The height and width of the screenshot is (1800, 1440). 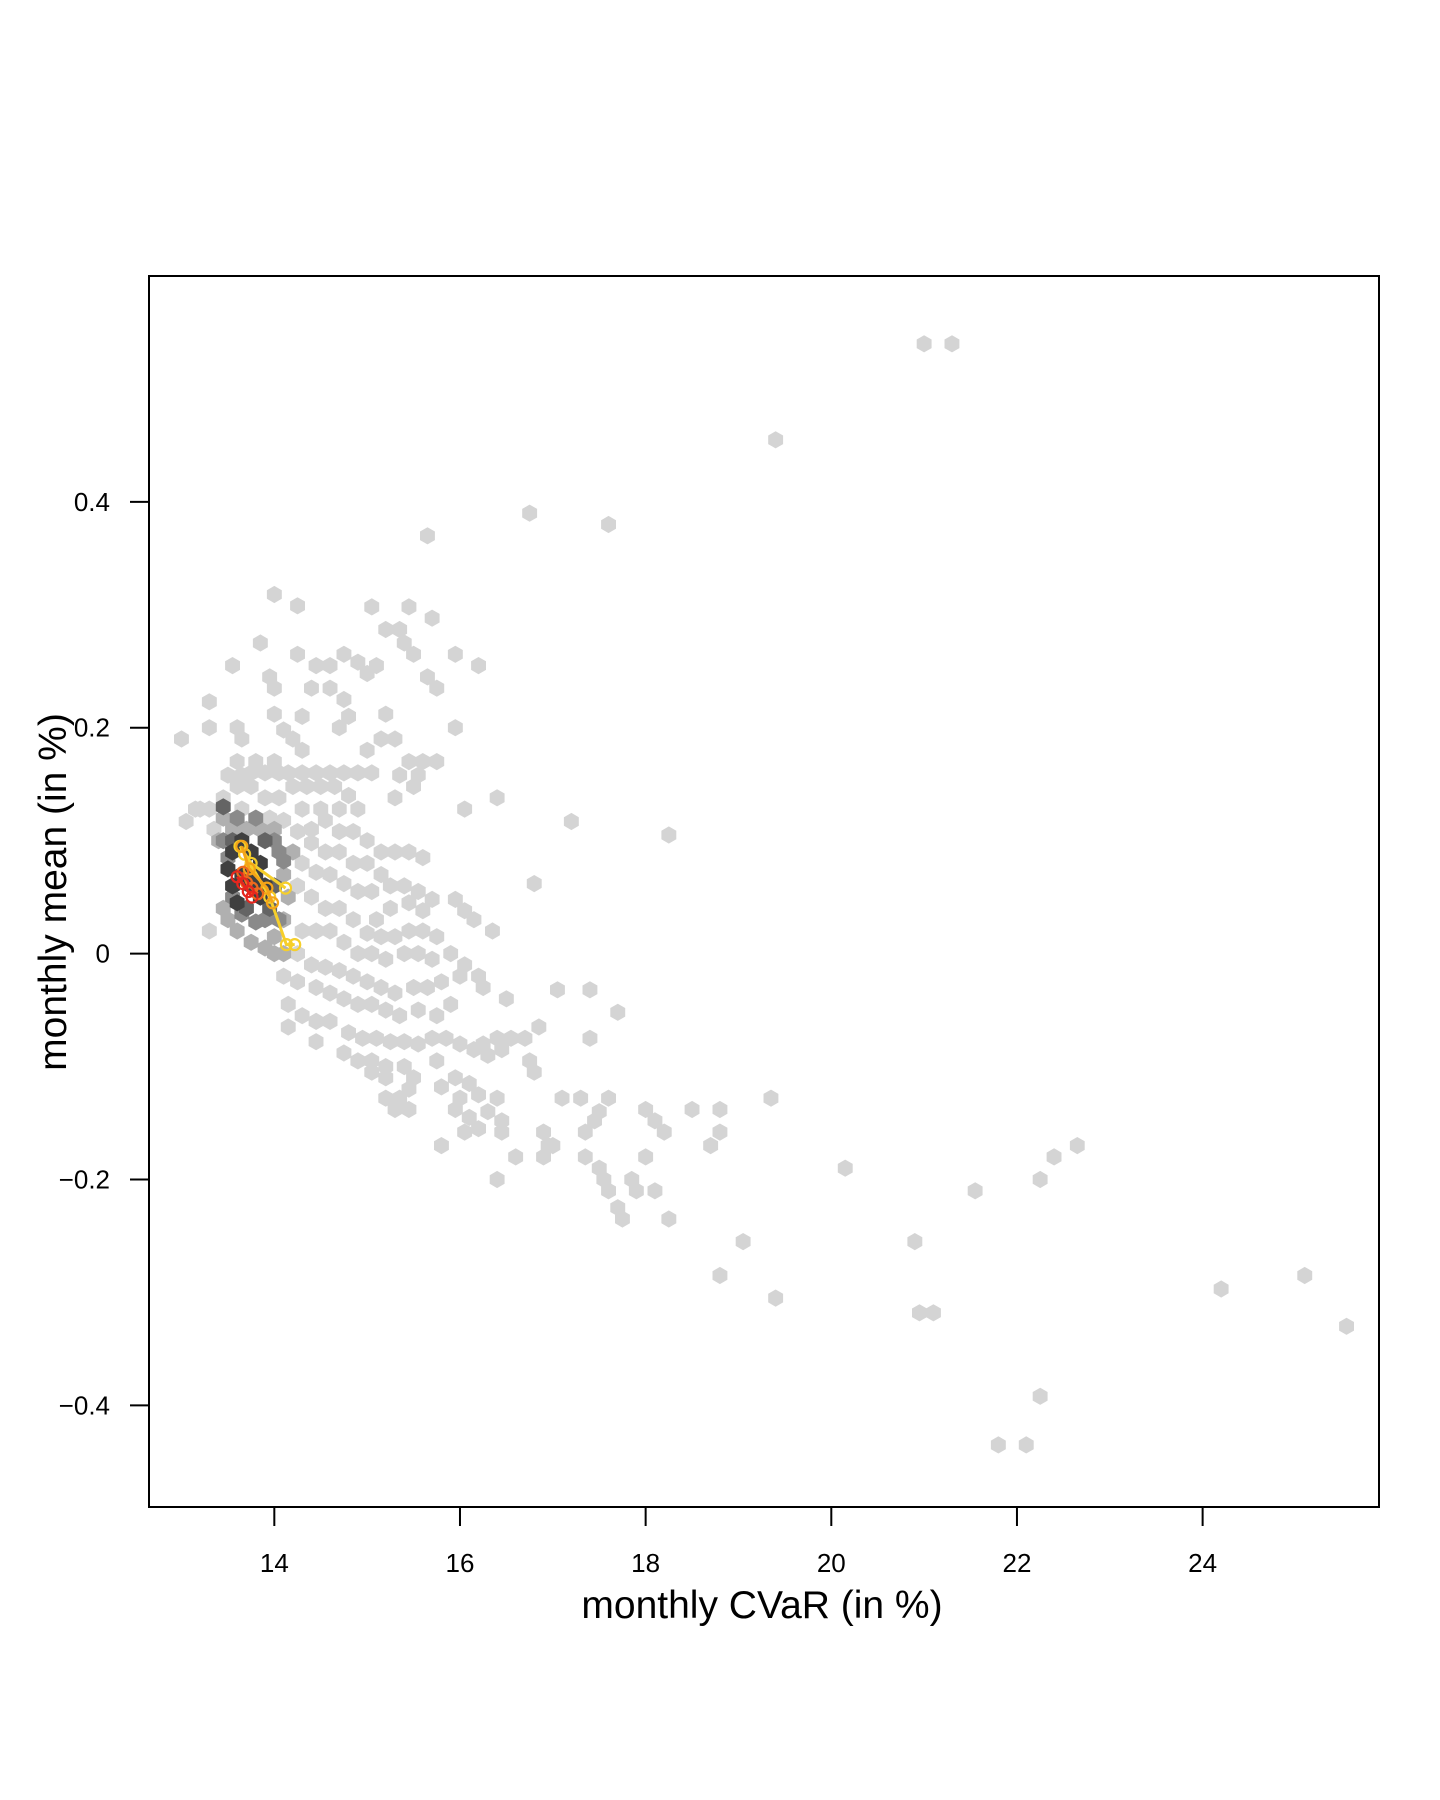 What do you see at coordinates (257, 874) in the screenshot?
I see `trajectory-line` at bounding box center [257, 874].